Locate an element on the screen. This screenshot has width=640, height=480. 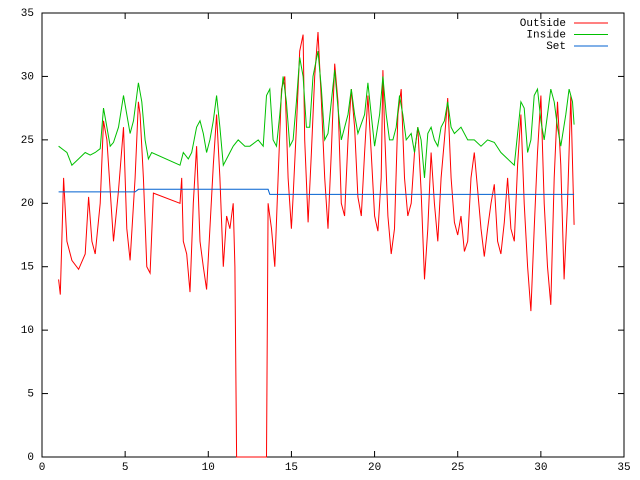
x-tick-label: 35 is located at coordinates (623, 468).